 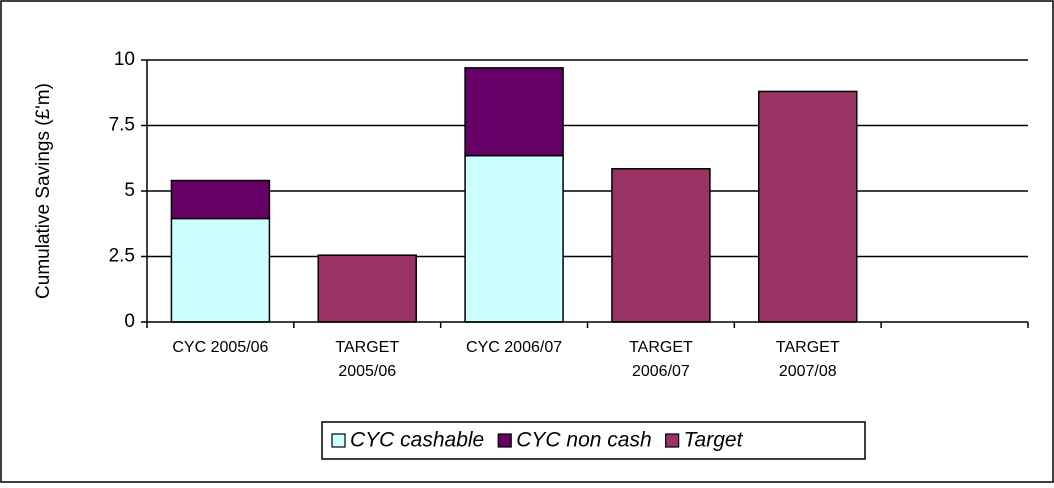 What do you see at coordinates (661, 359) in the screenshot?
I see `x-tick-label: TARGET 2006/07` at bounding box center [661, 359].